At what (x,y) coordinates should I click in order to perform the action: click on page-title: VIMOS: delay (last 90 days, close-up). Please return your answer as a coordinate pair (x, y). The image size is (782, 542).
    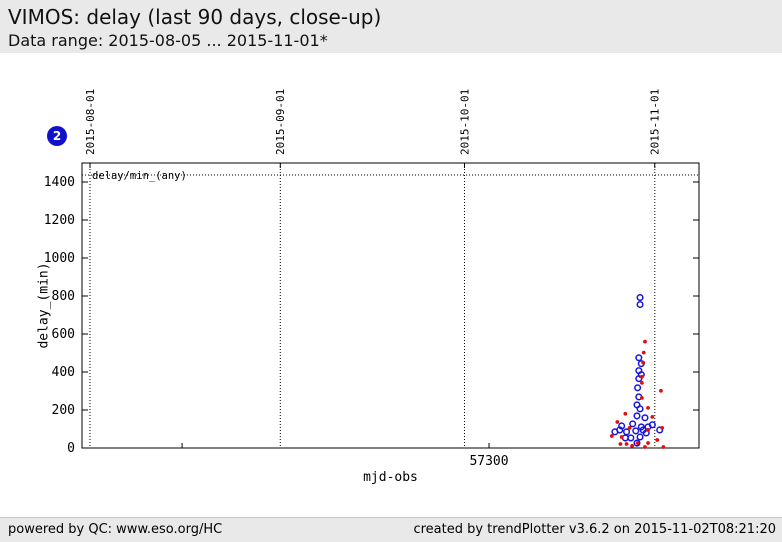
    Looking at the image, I should click on (195, 17).